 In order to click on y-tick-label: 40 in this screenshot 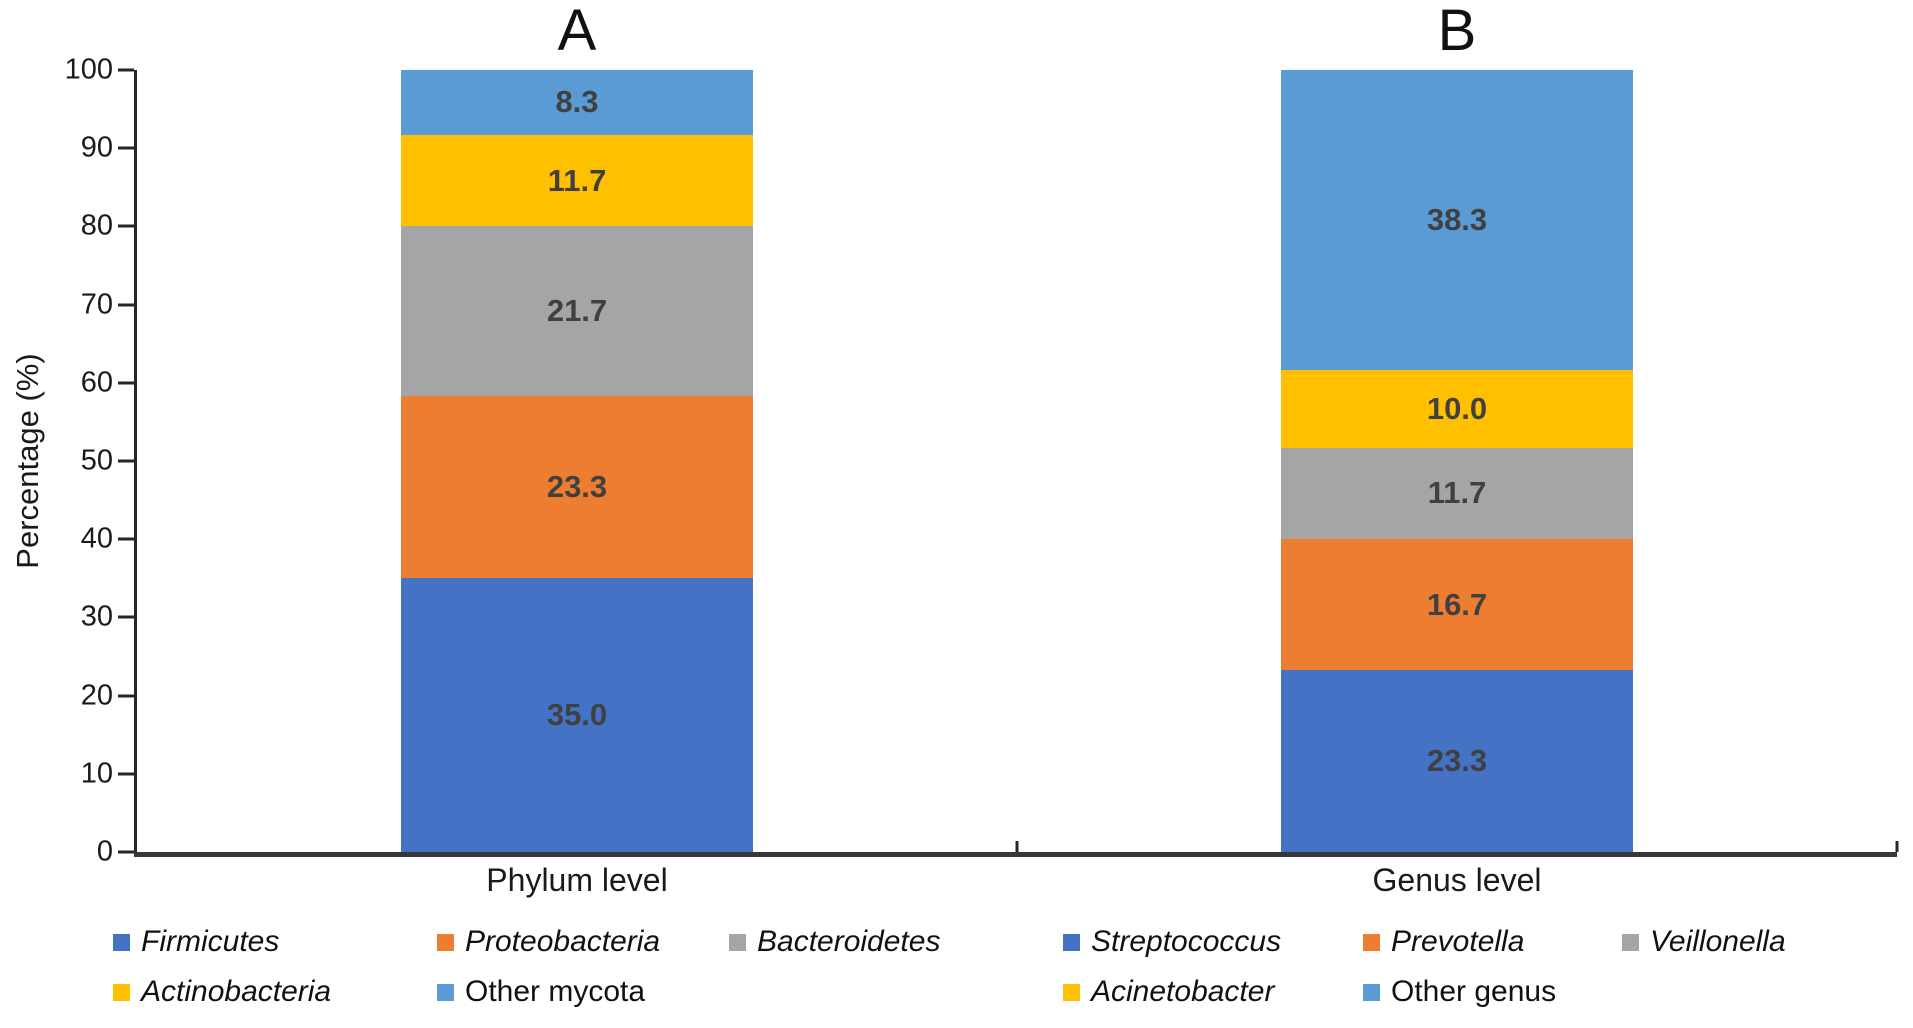, I will do `click(96, 538)`.